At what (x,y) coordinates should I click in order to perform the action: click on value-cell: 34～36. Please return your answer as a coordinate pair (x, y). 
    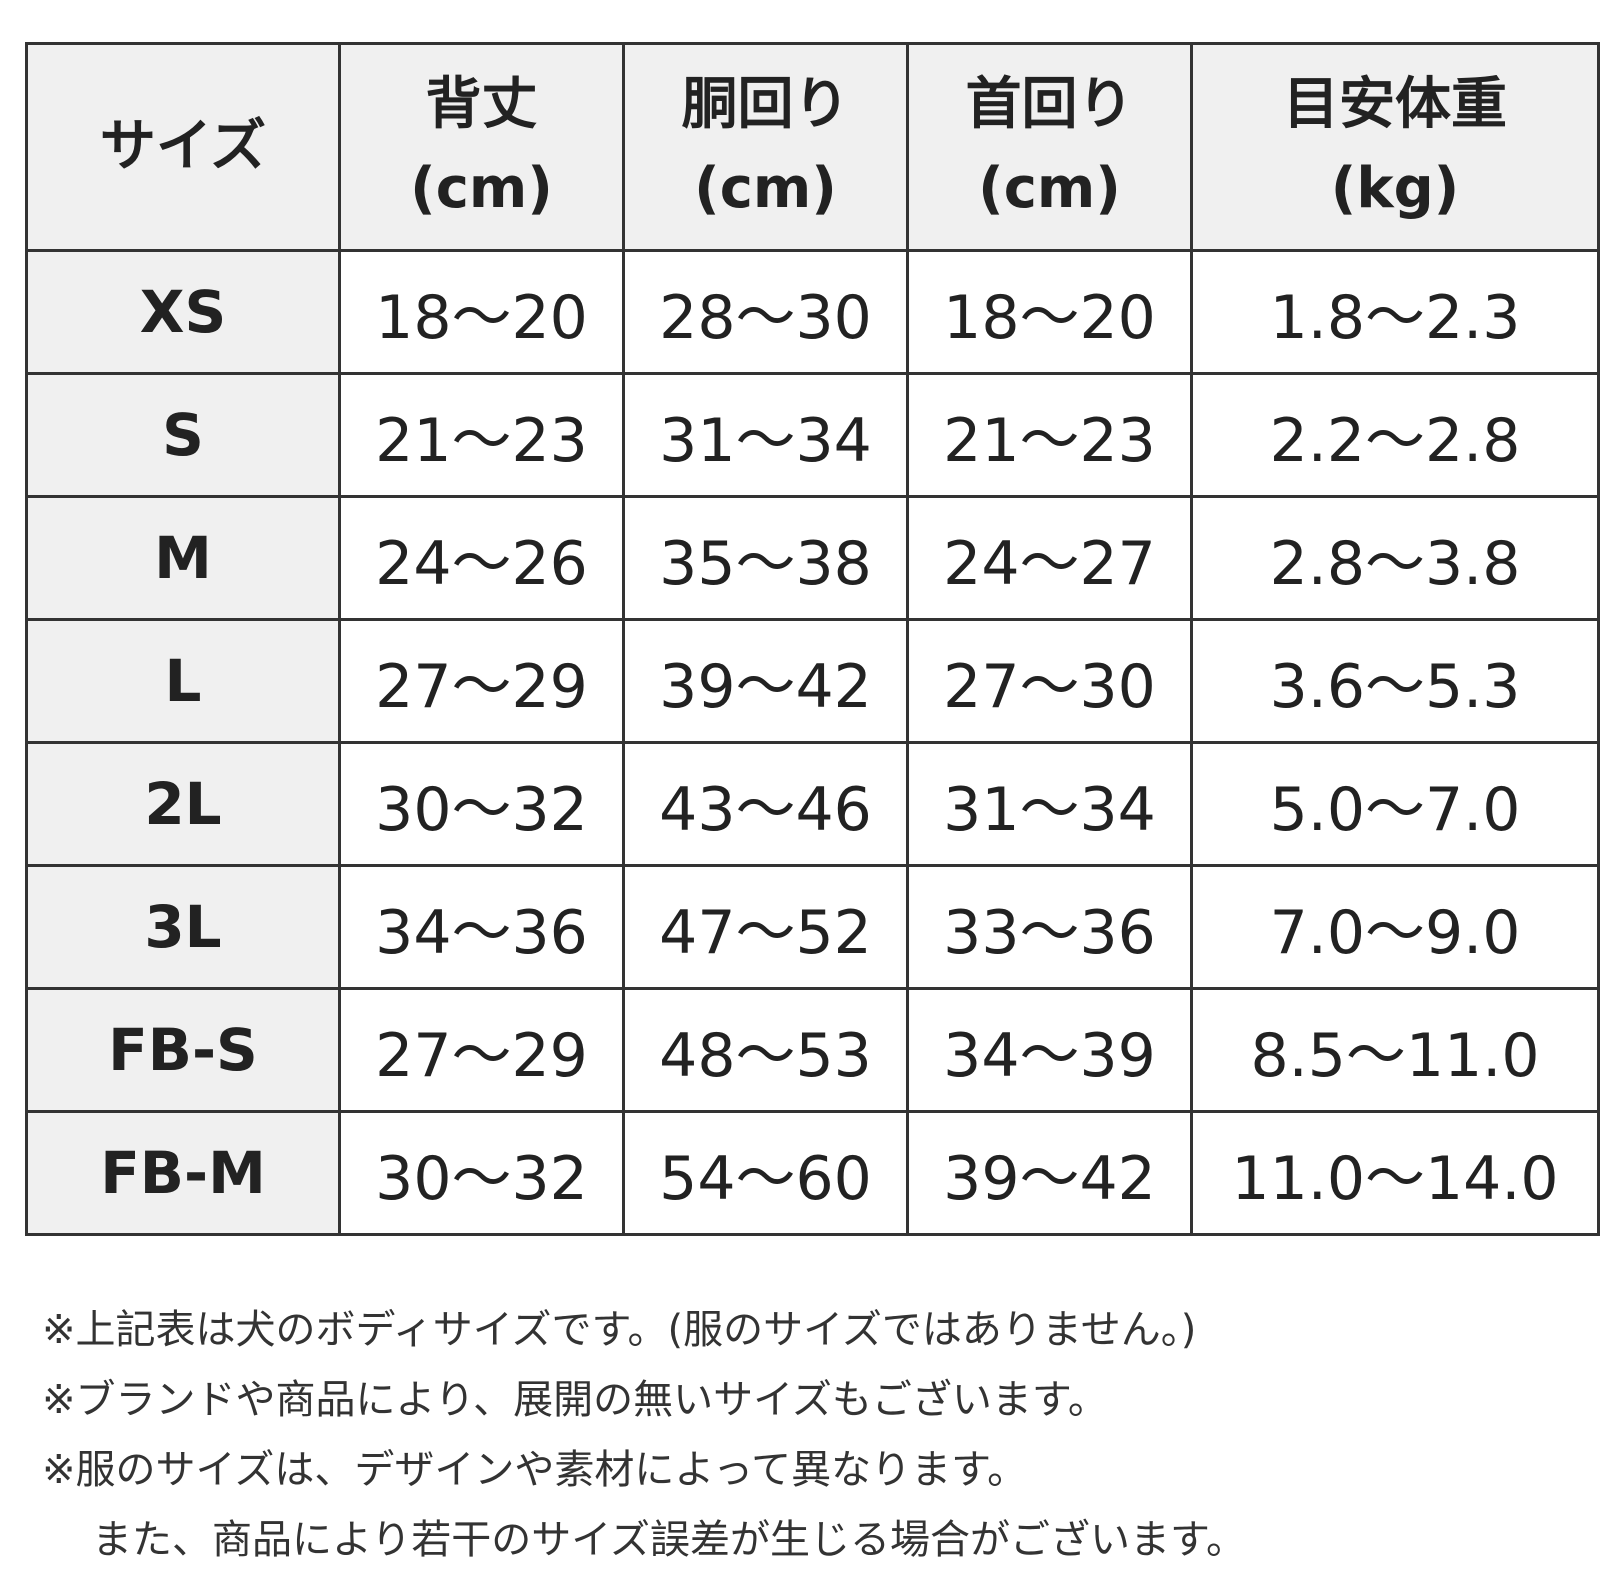
    Looking at the image, I should click on (481, 927).